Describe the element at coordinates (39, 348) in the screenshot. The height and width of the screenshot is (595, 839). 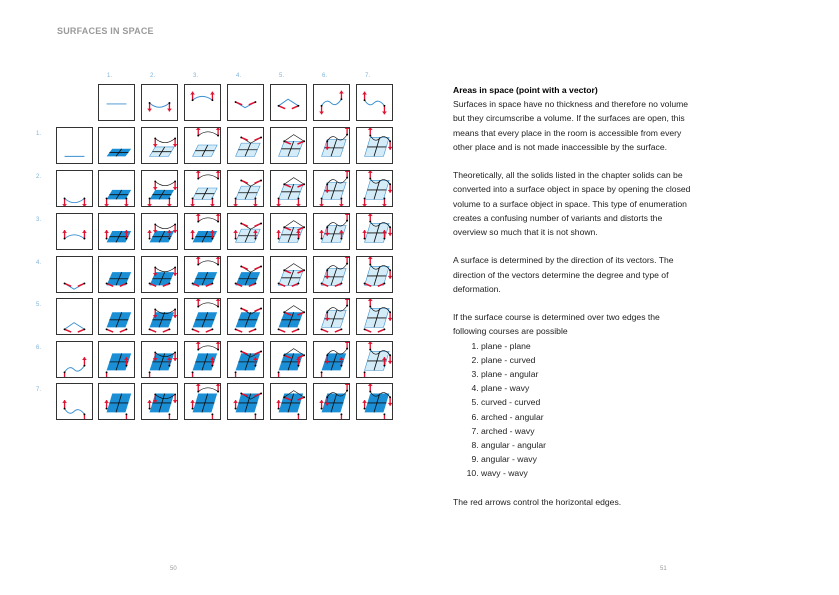
I see `row-number: 6.` at that location.